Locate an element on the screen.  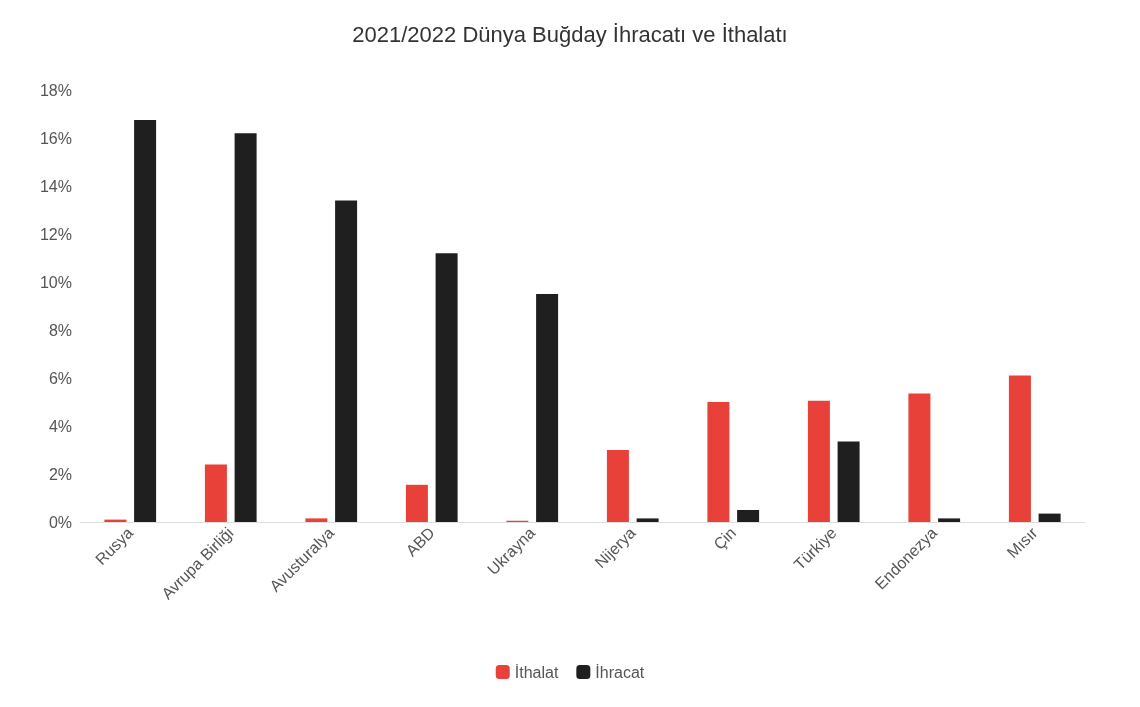
y-tick-label: 2% is located at coordinates (60, 474).